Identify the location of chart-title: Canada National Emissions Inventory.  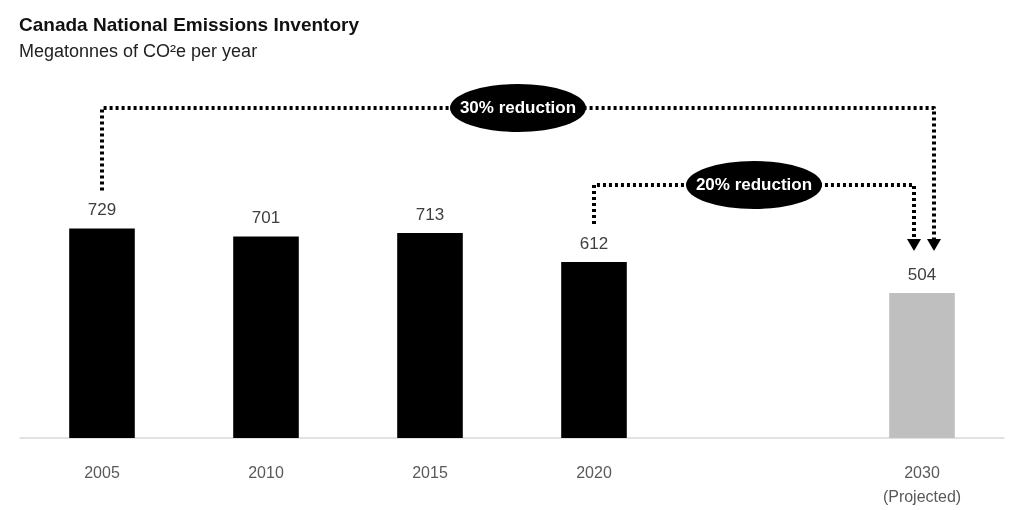
(189, 24).